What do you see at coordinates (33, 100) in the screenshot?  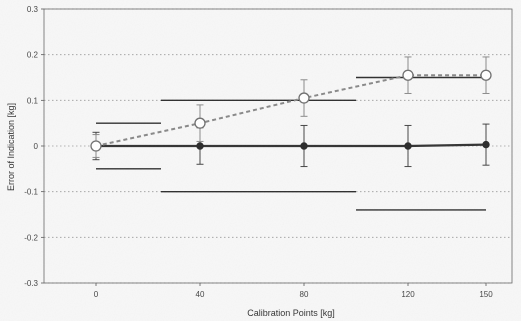 I see `y-tick-label: 0.1` at bounding box center [33, 100].